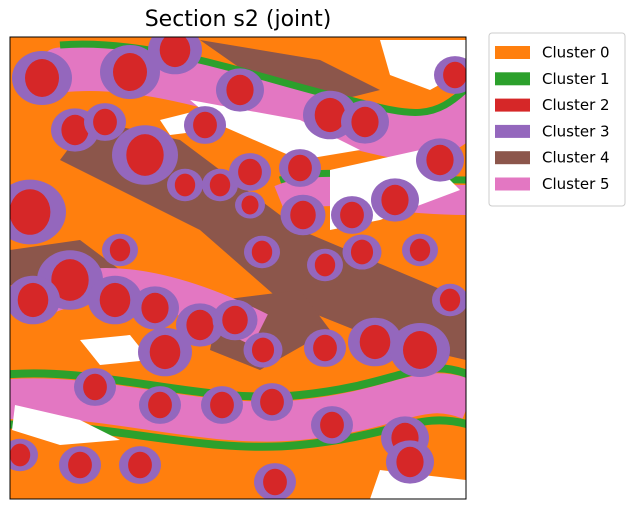 Image resolution: width=633 pixels, height=509 pixels. What do you see at coordinates (576, 131) in the screenshot?
I see `legend-label: Cluster 3` at bounding box center [576, 131].